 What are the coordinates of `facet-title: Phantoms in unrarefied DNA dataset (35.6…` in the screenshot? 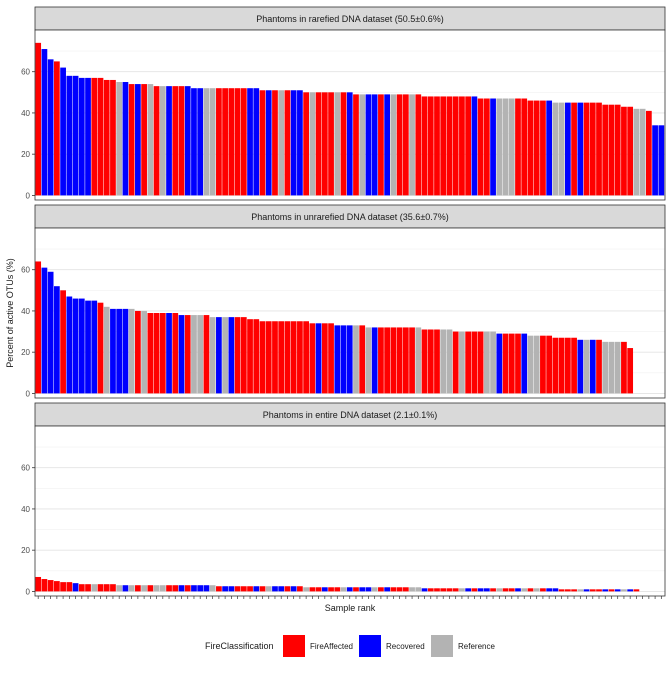 It's located at (350, 217).